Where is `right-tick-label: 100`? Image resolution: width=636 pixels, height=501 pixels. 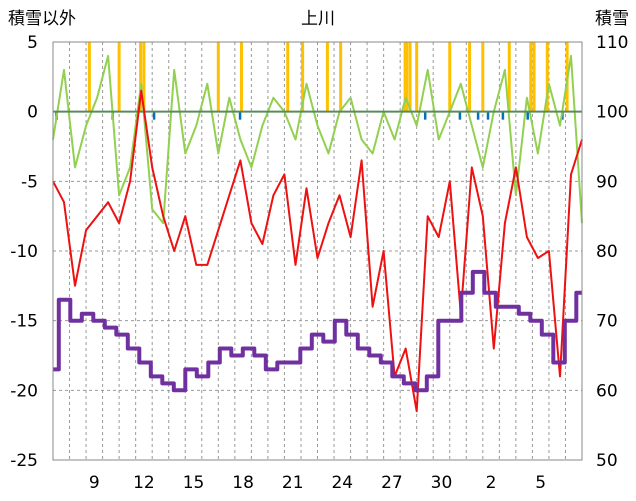
right-tick-label: 100 is located at coordinates (612, 113).